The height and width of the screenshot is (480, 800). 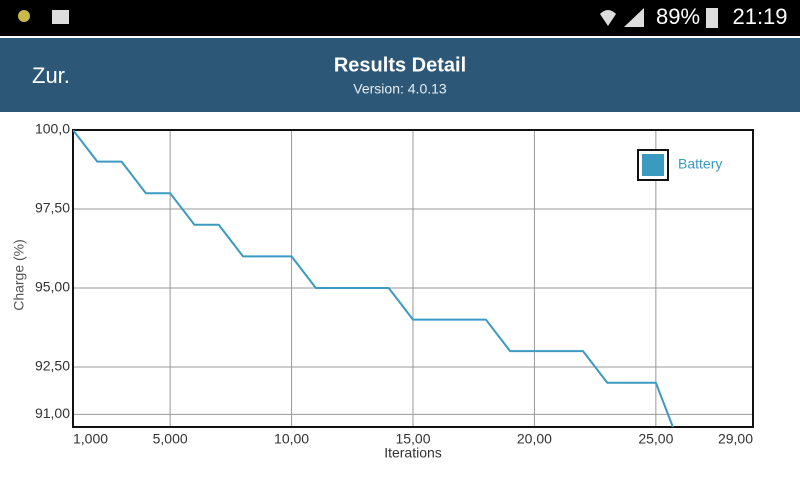 I want to click on bulb-icon, so click(x=24, y=16).